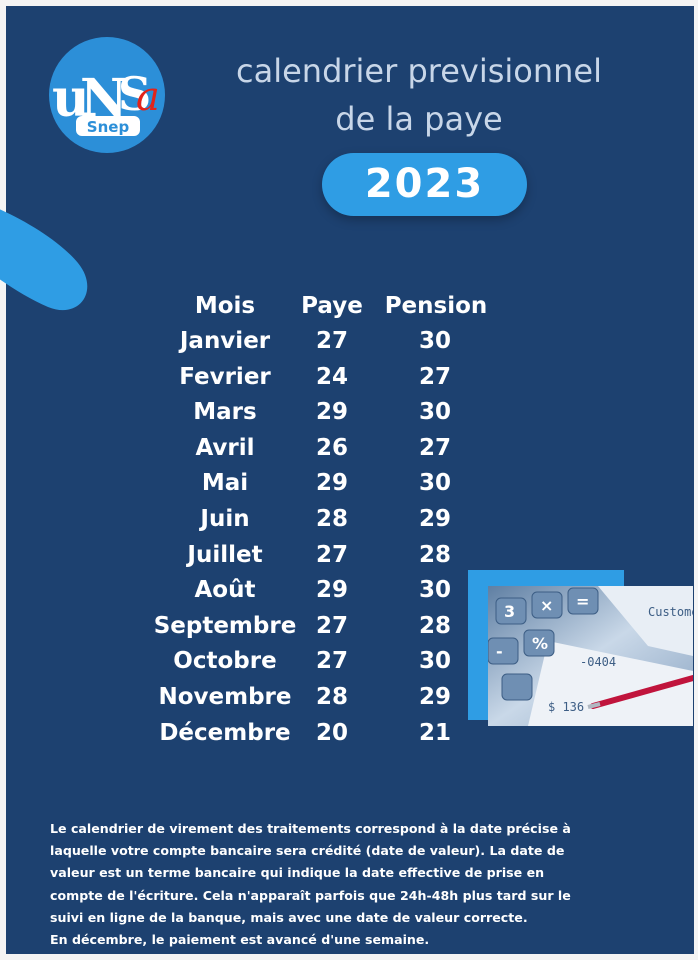 This screenshot has height=960, width=698. Describe the element at coordinates (670, 612) in the screenshot. I see `svg-text: Customer` at that location.